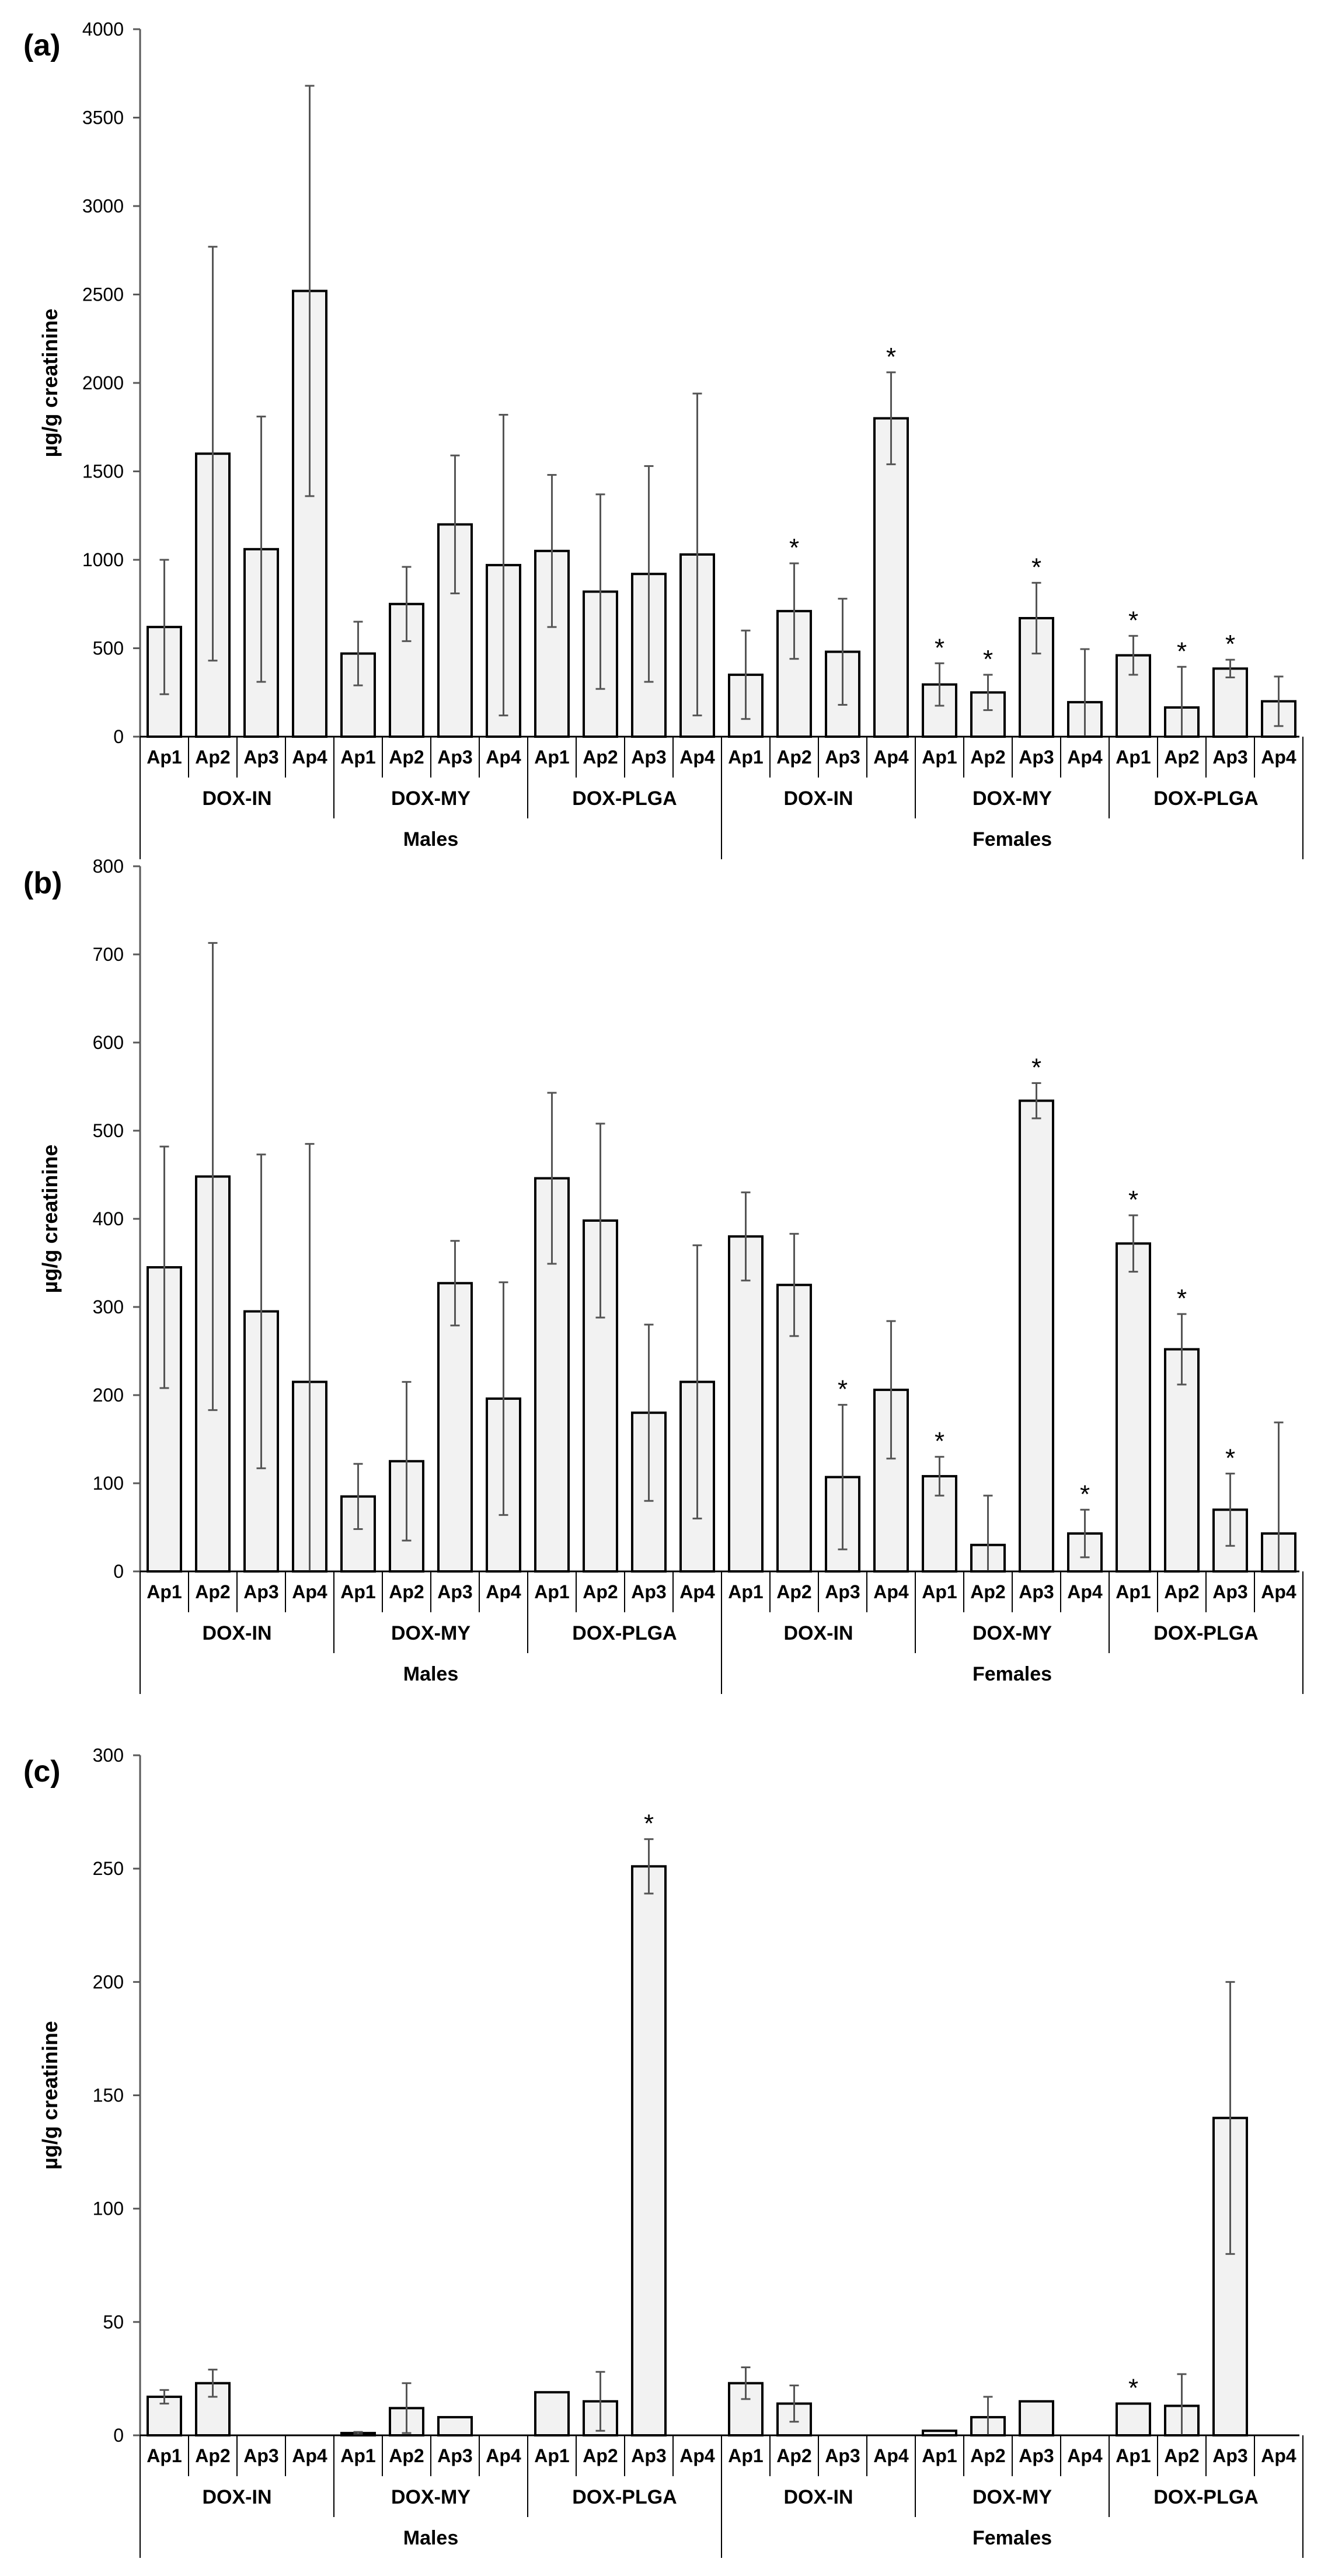 Image resolution: width=1328 pixels, height=2576 pixels. What do you see at coordinates (109, 2096) in the screenshot?
I see `y-tick-label: 150` at bounding box center [109, 2096].